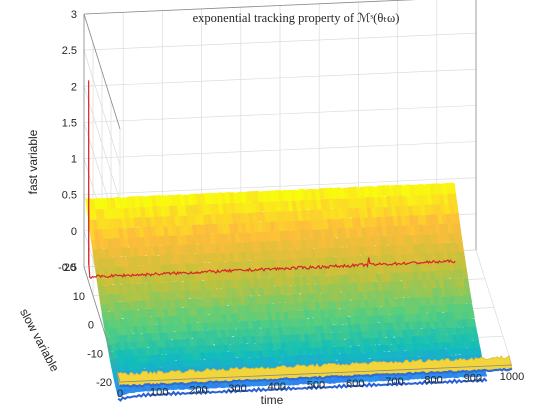  Describe the element at coordinates (512, 377) in the screenshot. I see `x-tick-label: 1000` at that location.